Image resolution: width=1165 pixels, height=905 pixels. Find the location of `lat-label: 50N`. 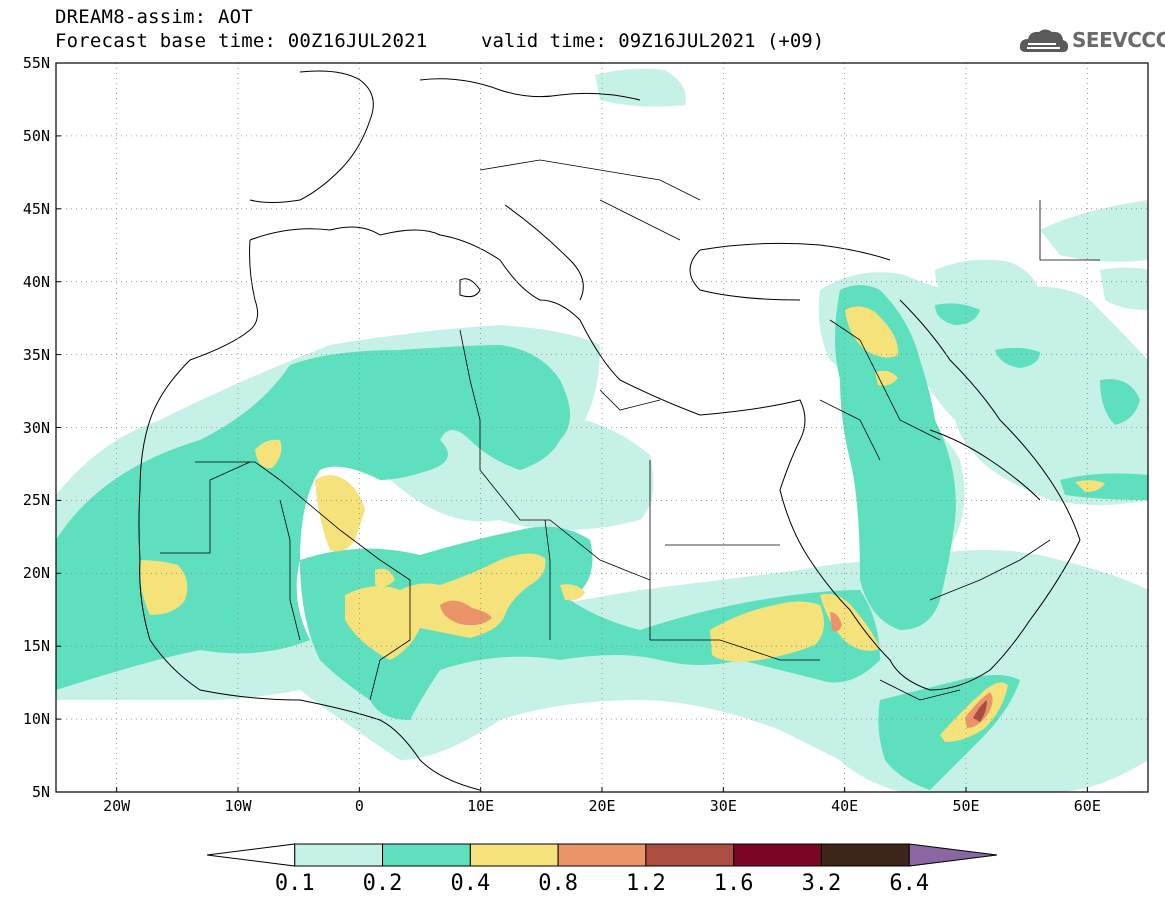

lat-label: 50N is located at coordinates (36, 135).